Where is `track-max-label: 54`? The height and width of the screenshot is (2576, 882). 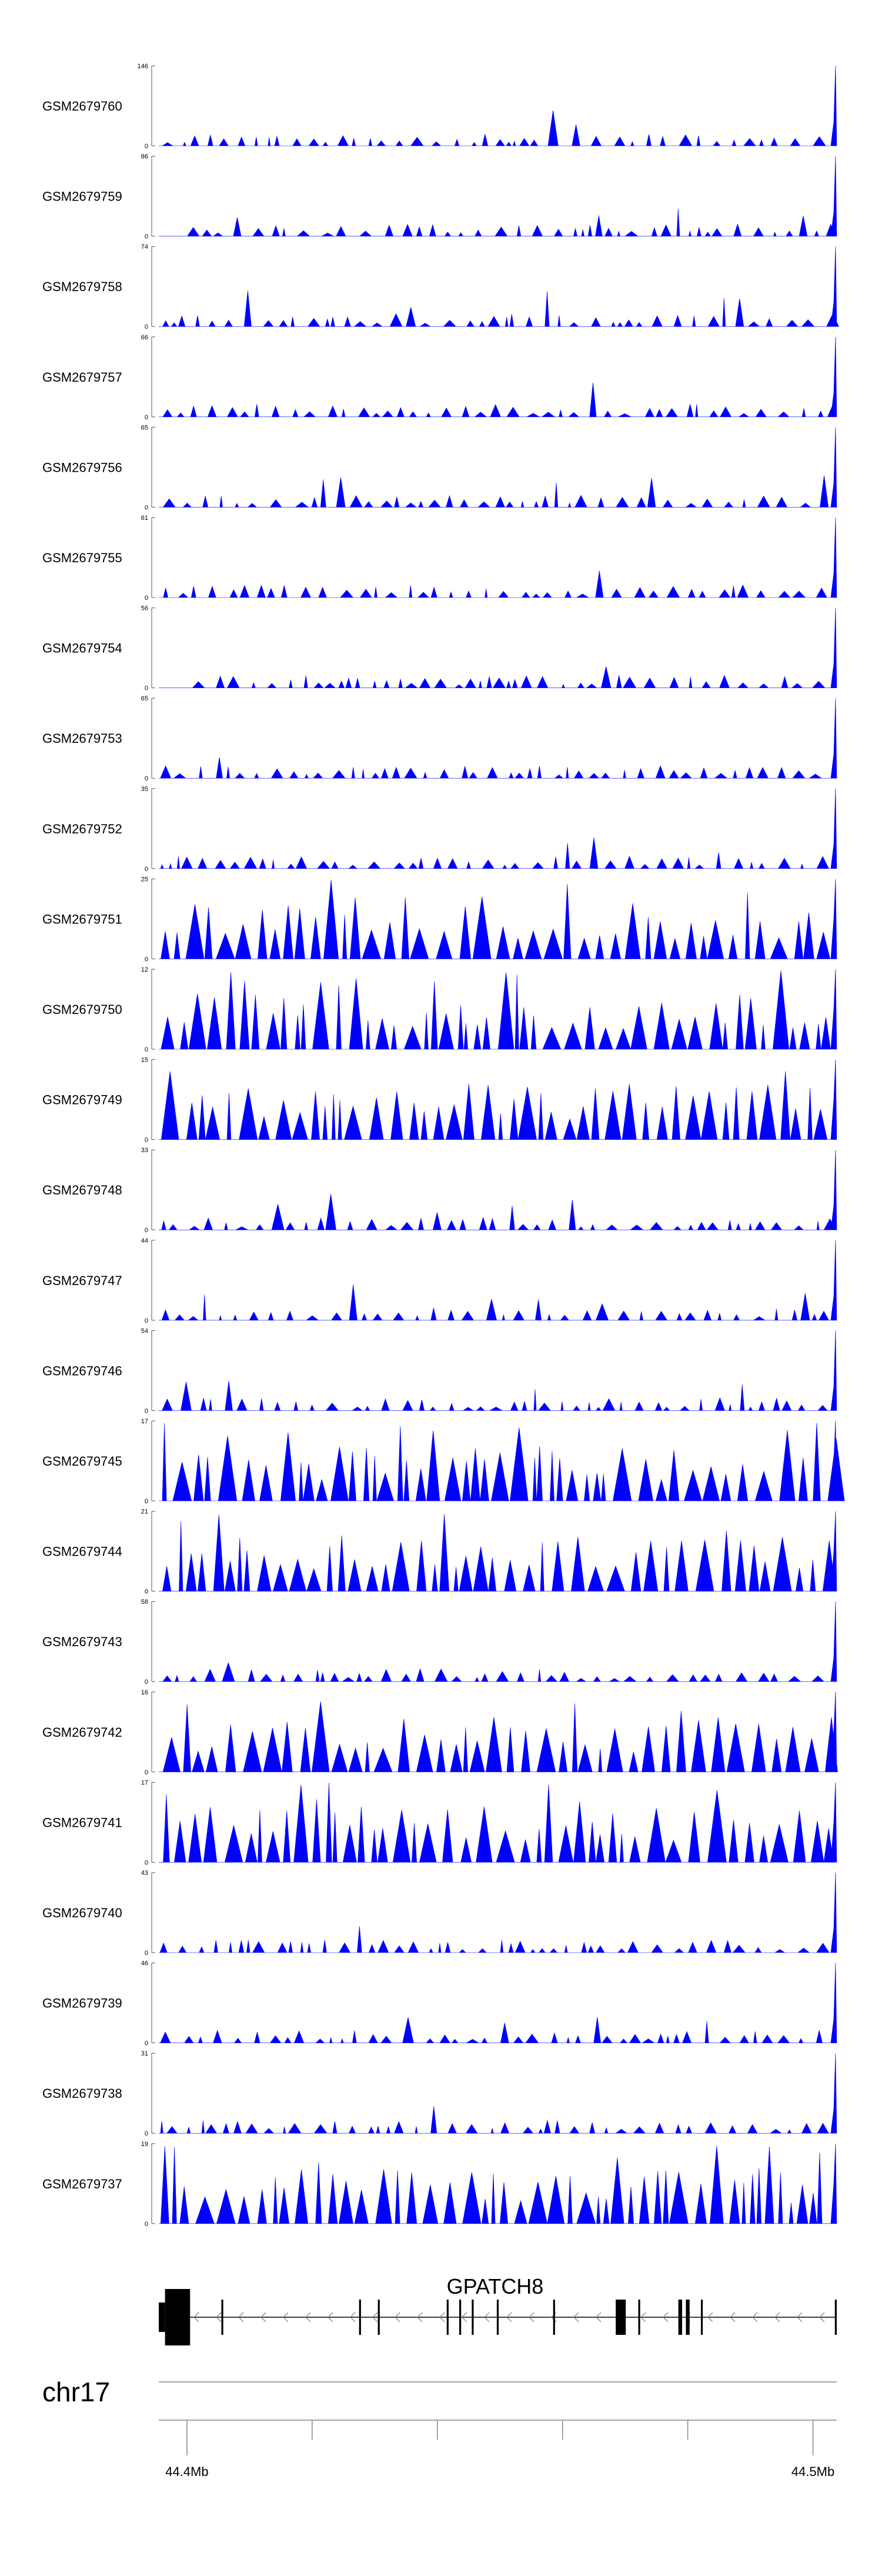
track-max-label: 54 is located at coordinates (144, 1330).